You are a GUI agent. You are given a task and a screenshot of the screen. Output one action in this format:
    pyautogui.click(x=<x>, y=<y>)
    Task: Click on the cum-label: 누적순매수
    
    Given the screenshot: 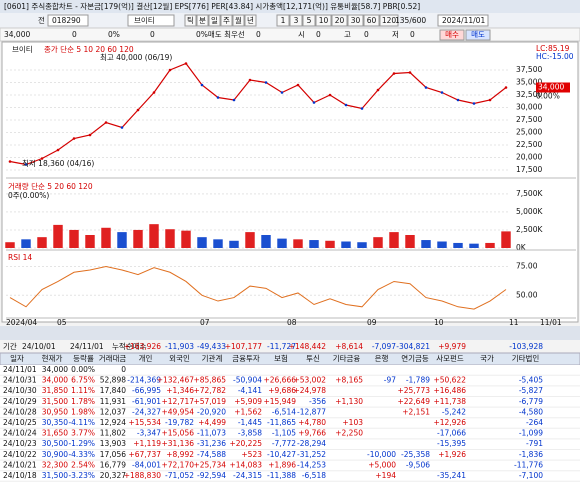 What is the action you would take?
    pyautogui.click(x=129, y=346)
    